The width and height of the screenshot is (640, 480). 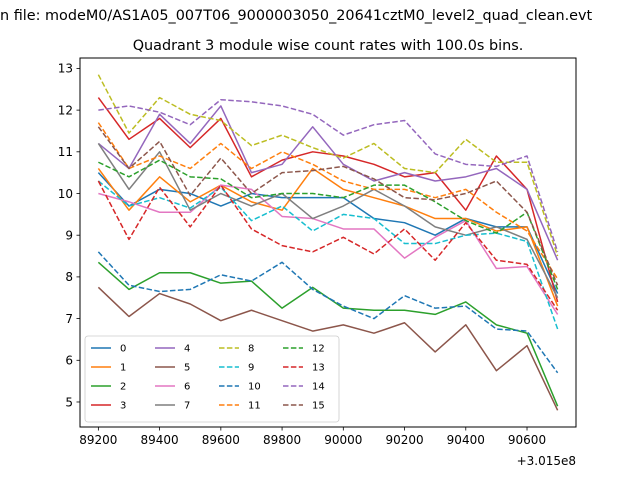 I want to click on y-tick-label: 10, so click(x=65, y=194).